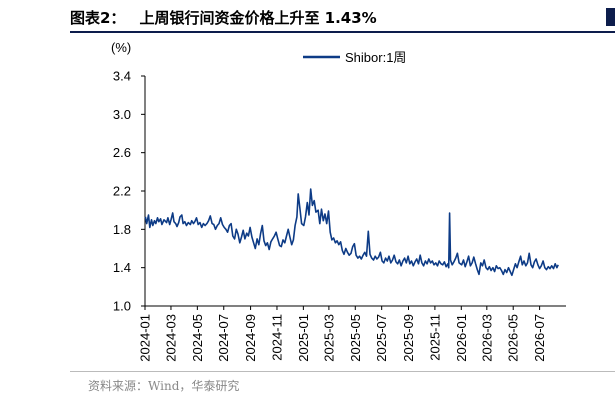  I want to click on y-axis-unit-label: (%), so click(121, 47).